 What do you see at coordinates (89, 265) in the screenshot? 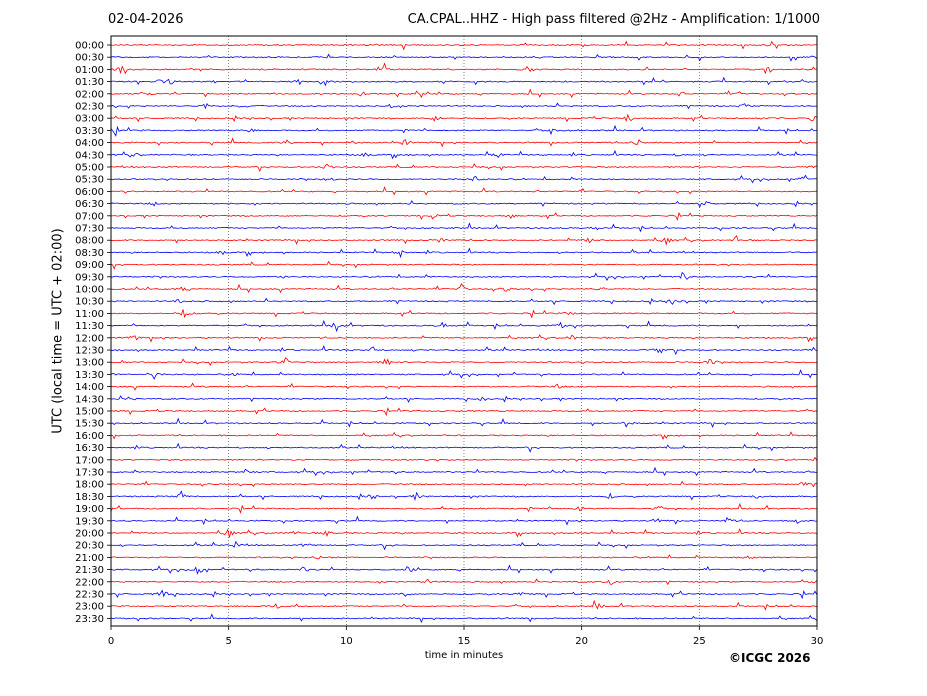
I see `y-tick-label: 09:00` at bounding box center [89, 265].